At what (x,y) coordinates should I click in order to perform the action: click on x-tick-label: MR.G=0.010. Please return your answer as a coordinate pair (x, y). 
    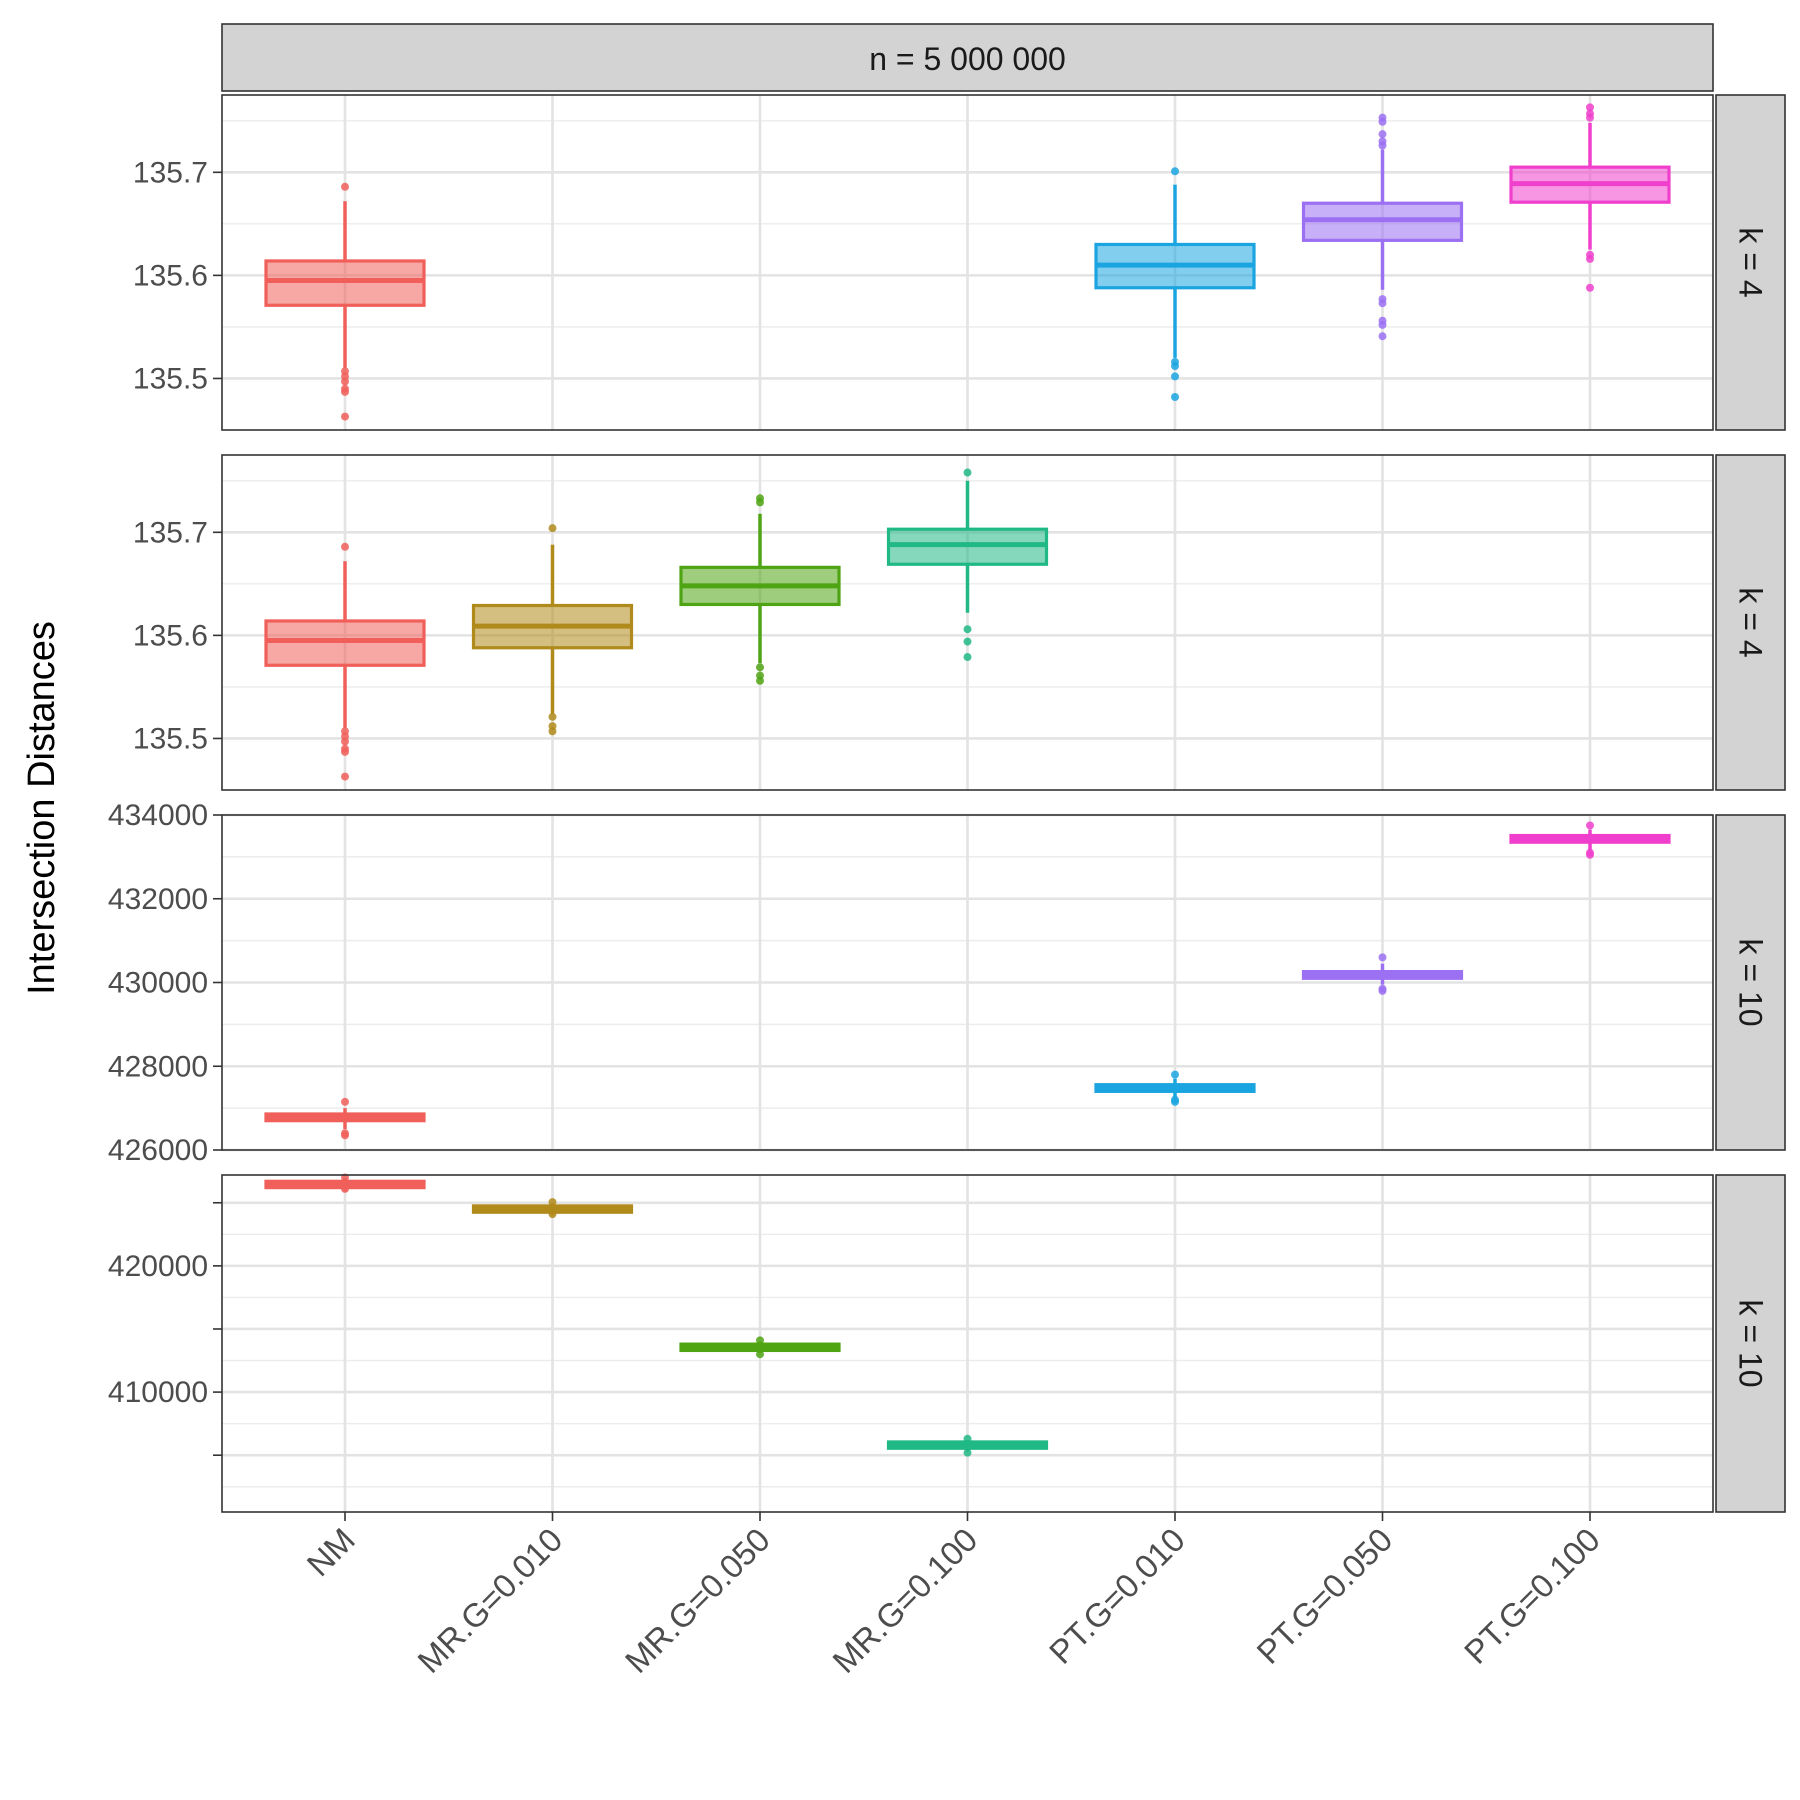
    Looking at the image, I should click on (489, 1600).